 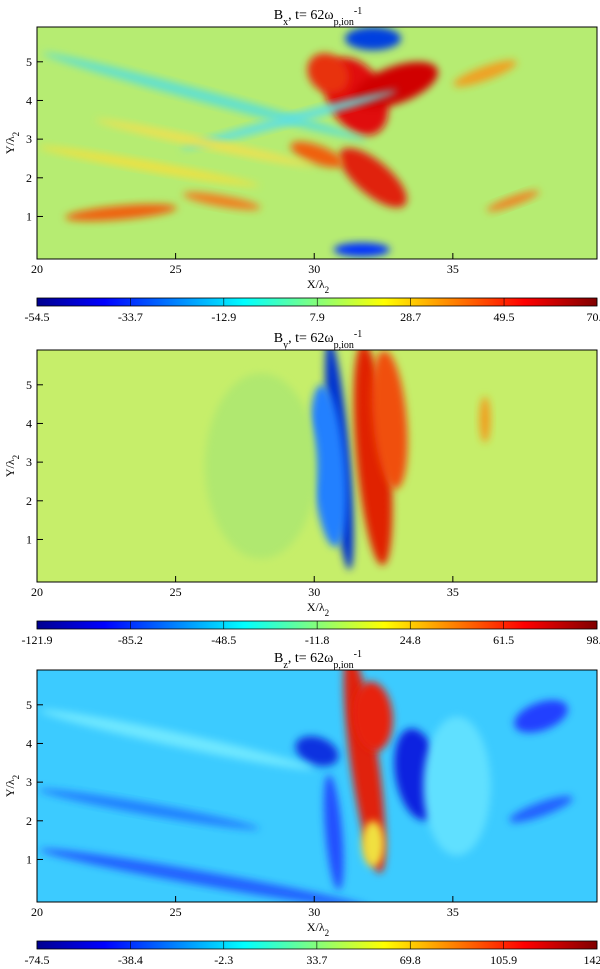 What do you see at coordinates (223, 640) in the screenshot?
I see `colorbar-tick-label: -48.5` at bounding box center [223, 640].